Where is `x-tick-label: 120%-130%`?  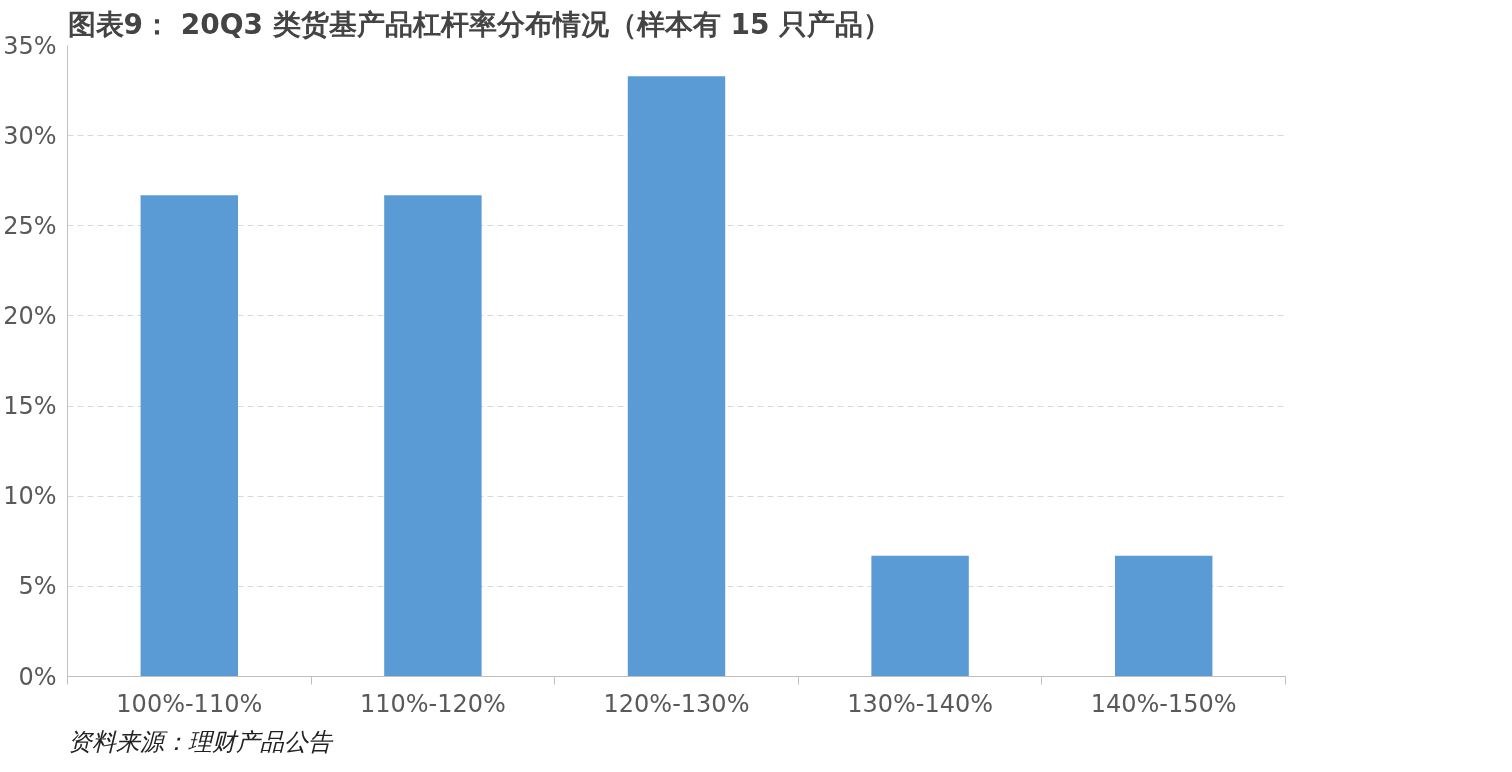
x-tick-label: 120%-130% is located at coordinates (676, 703).